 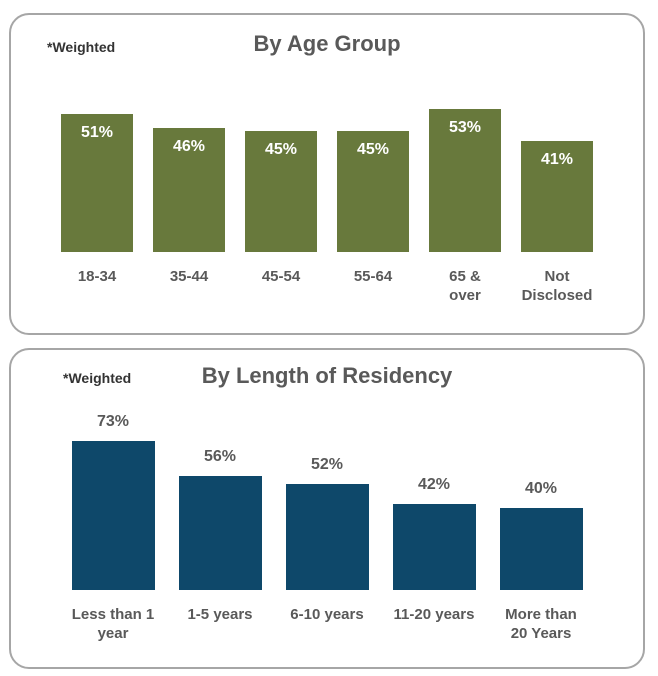 What do you see at coordinates (541, 489) in the screenshot?
I see `bar-value-label: 40%` at bounding box center [541, 489].